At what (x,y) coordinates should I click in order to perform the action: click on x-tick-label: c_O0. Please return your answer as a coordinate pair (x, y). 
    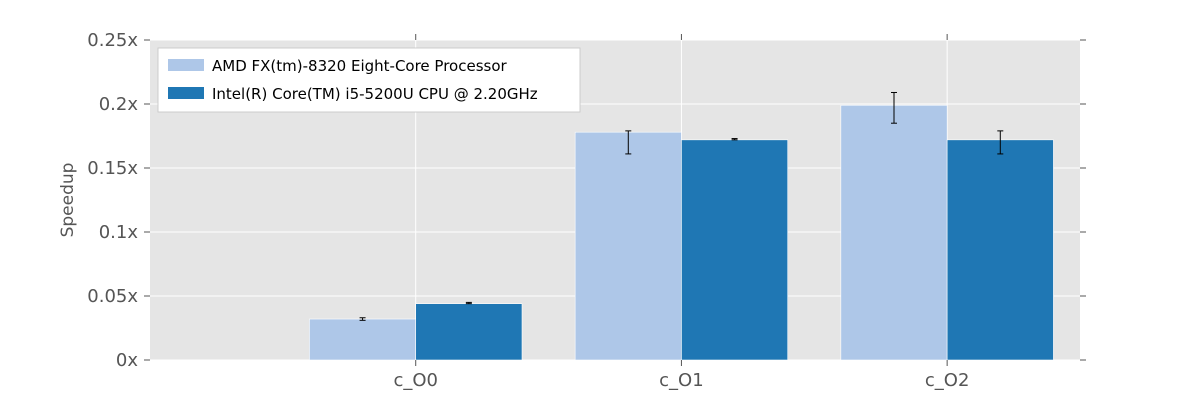
    Looking at the image, I should click on (415, 380).